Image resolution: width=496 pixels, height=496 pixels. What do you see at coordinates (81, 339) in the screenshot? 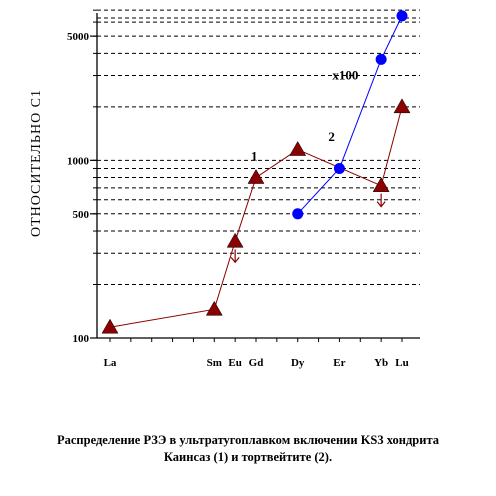
I see `y-tick-label: 100` at bounding box center [81, 339].